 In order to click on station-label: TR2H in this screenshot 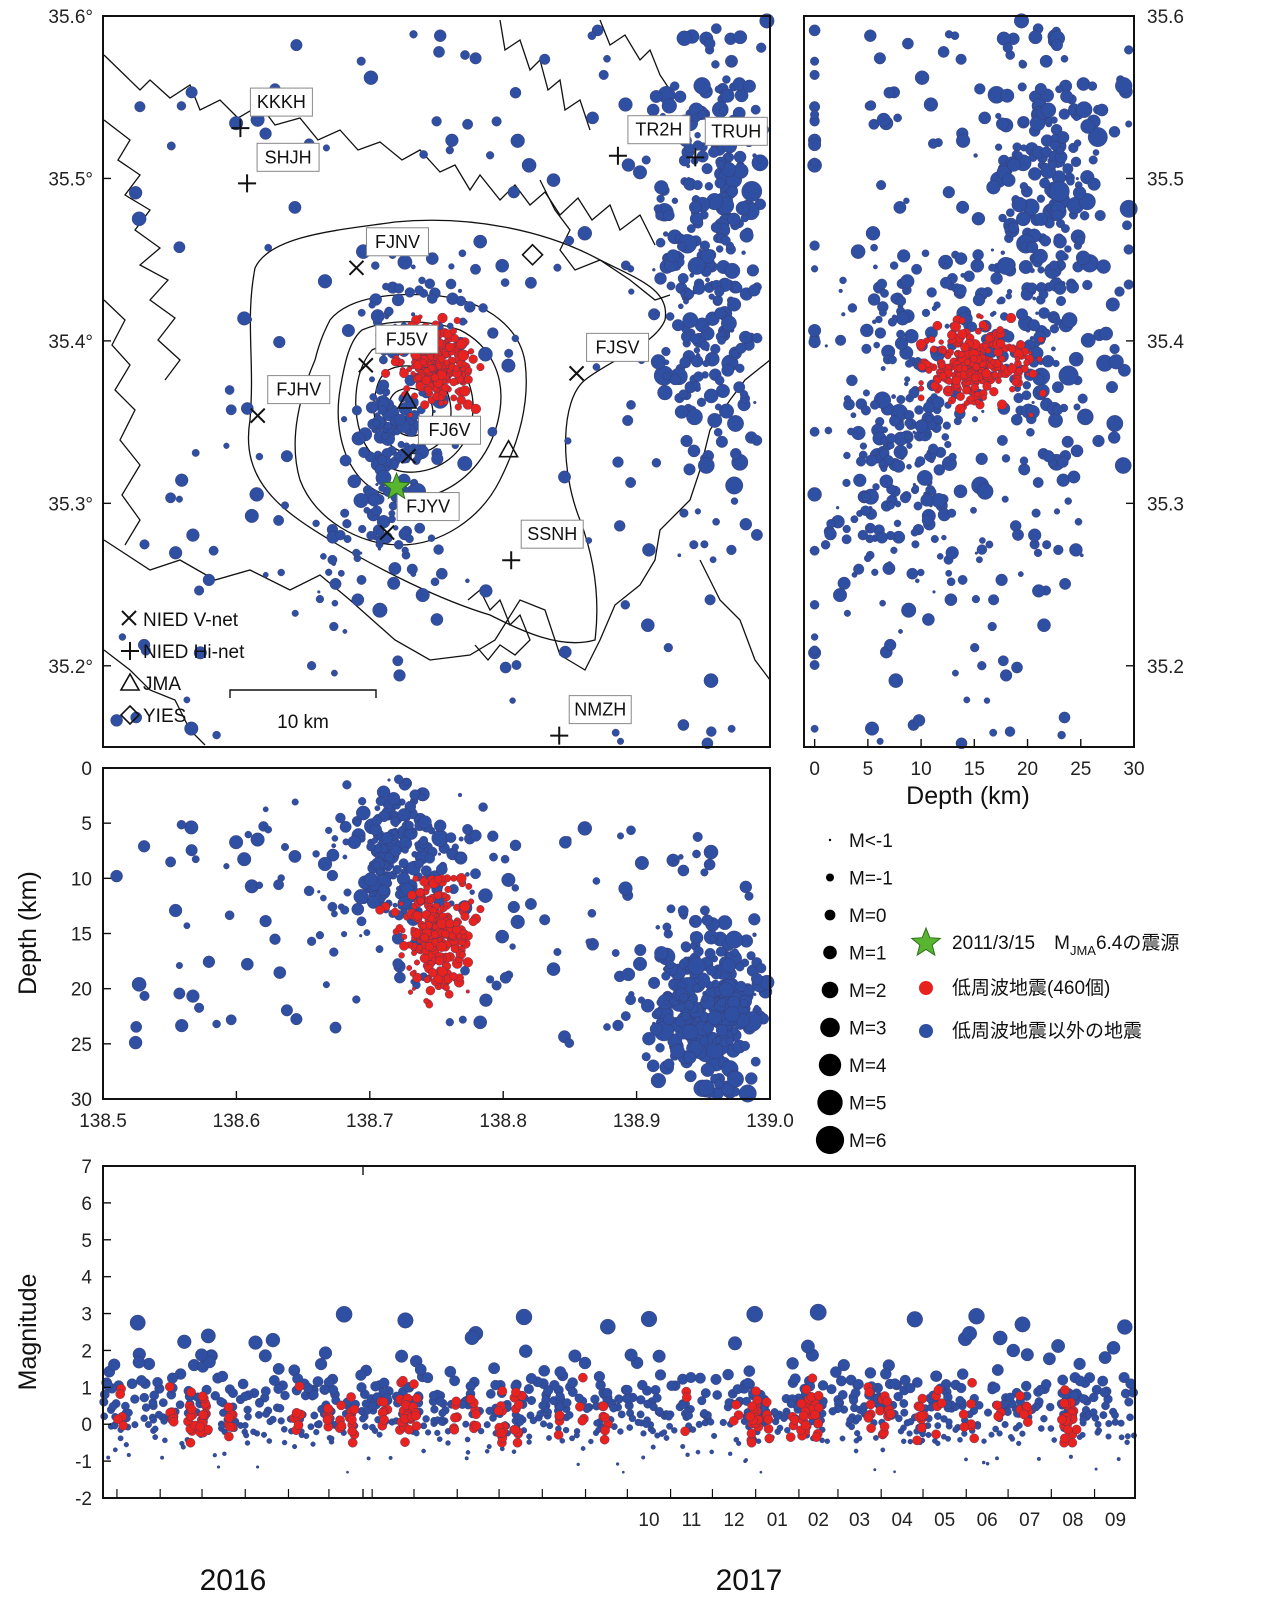, I will do `click(658, 130)`.